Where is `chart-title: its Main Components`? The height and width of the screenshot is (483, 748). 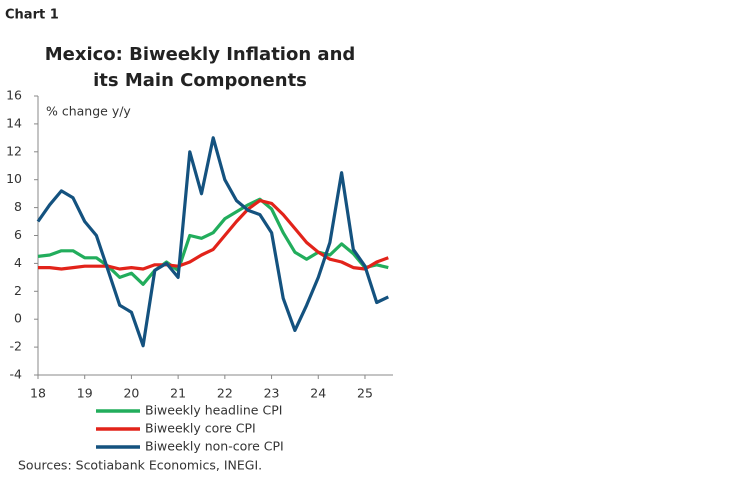 chart-title: its Main Components is located at coordinates (200, 80).